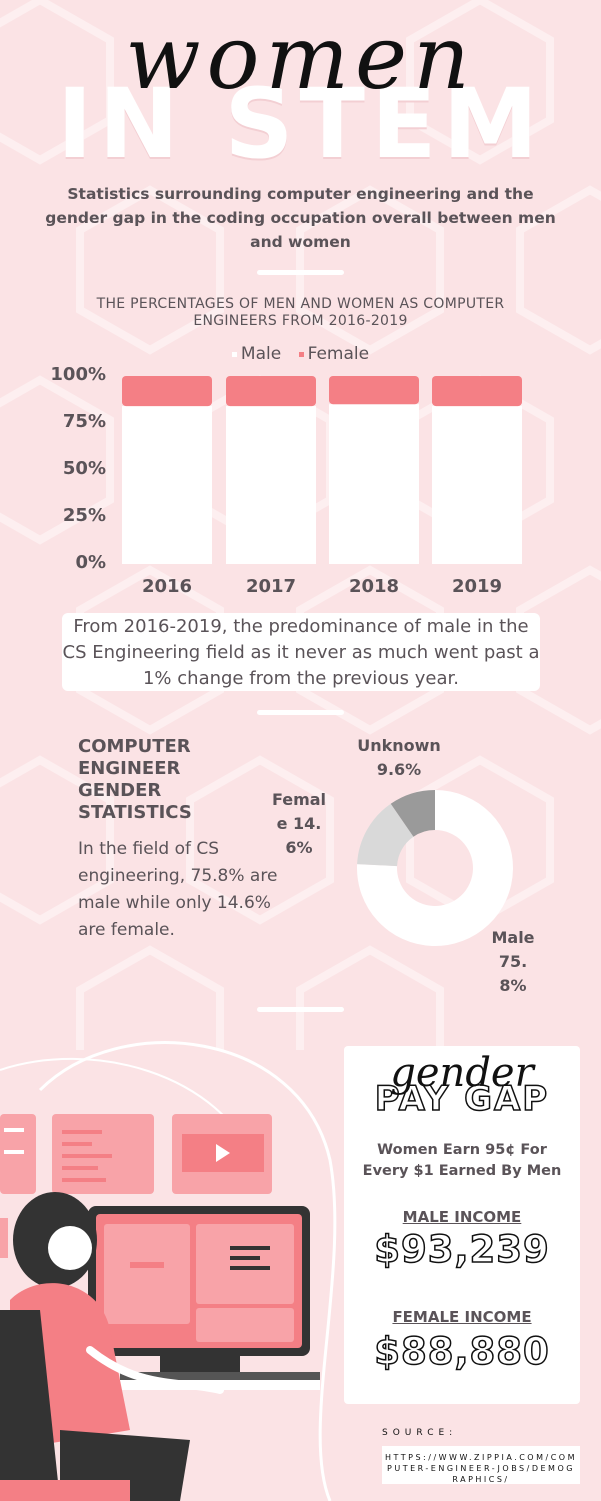 This screenshot has height=1501, width=601. What do you see at coordinates (135, 779) in the screenshot?
I see `gender-stats-heading: COMPUTER ENGINEER GENDER STATISTICS` at bounding box center [135, 779].